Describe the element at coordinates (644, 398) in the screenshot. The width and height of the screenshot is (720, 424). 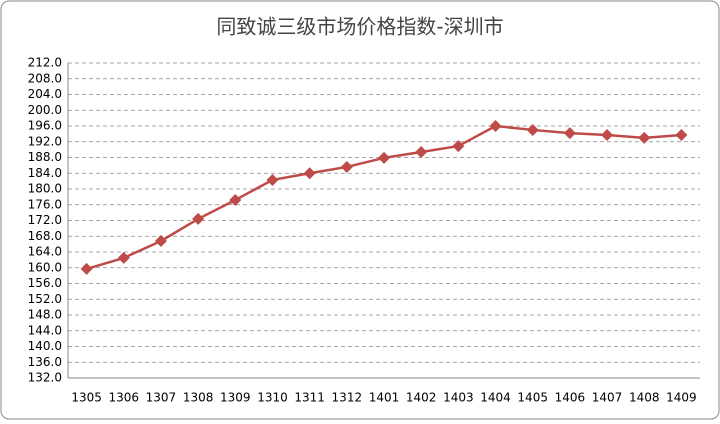
I see `x-tick-label: 1408` at that location.